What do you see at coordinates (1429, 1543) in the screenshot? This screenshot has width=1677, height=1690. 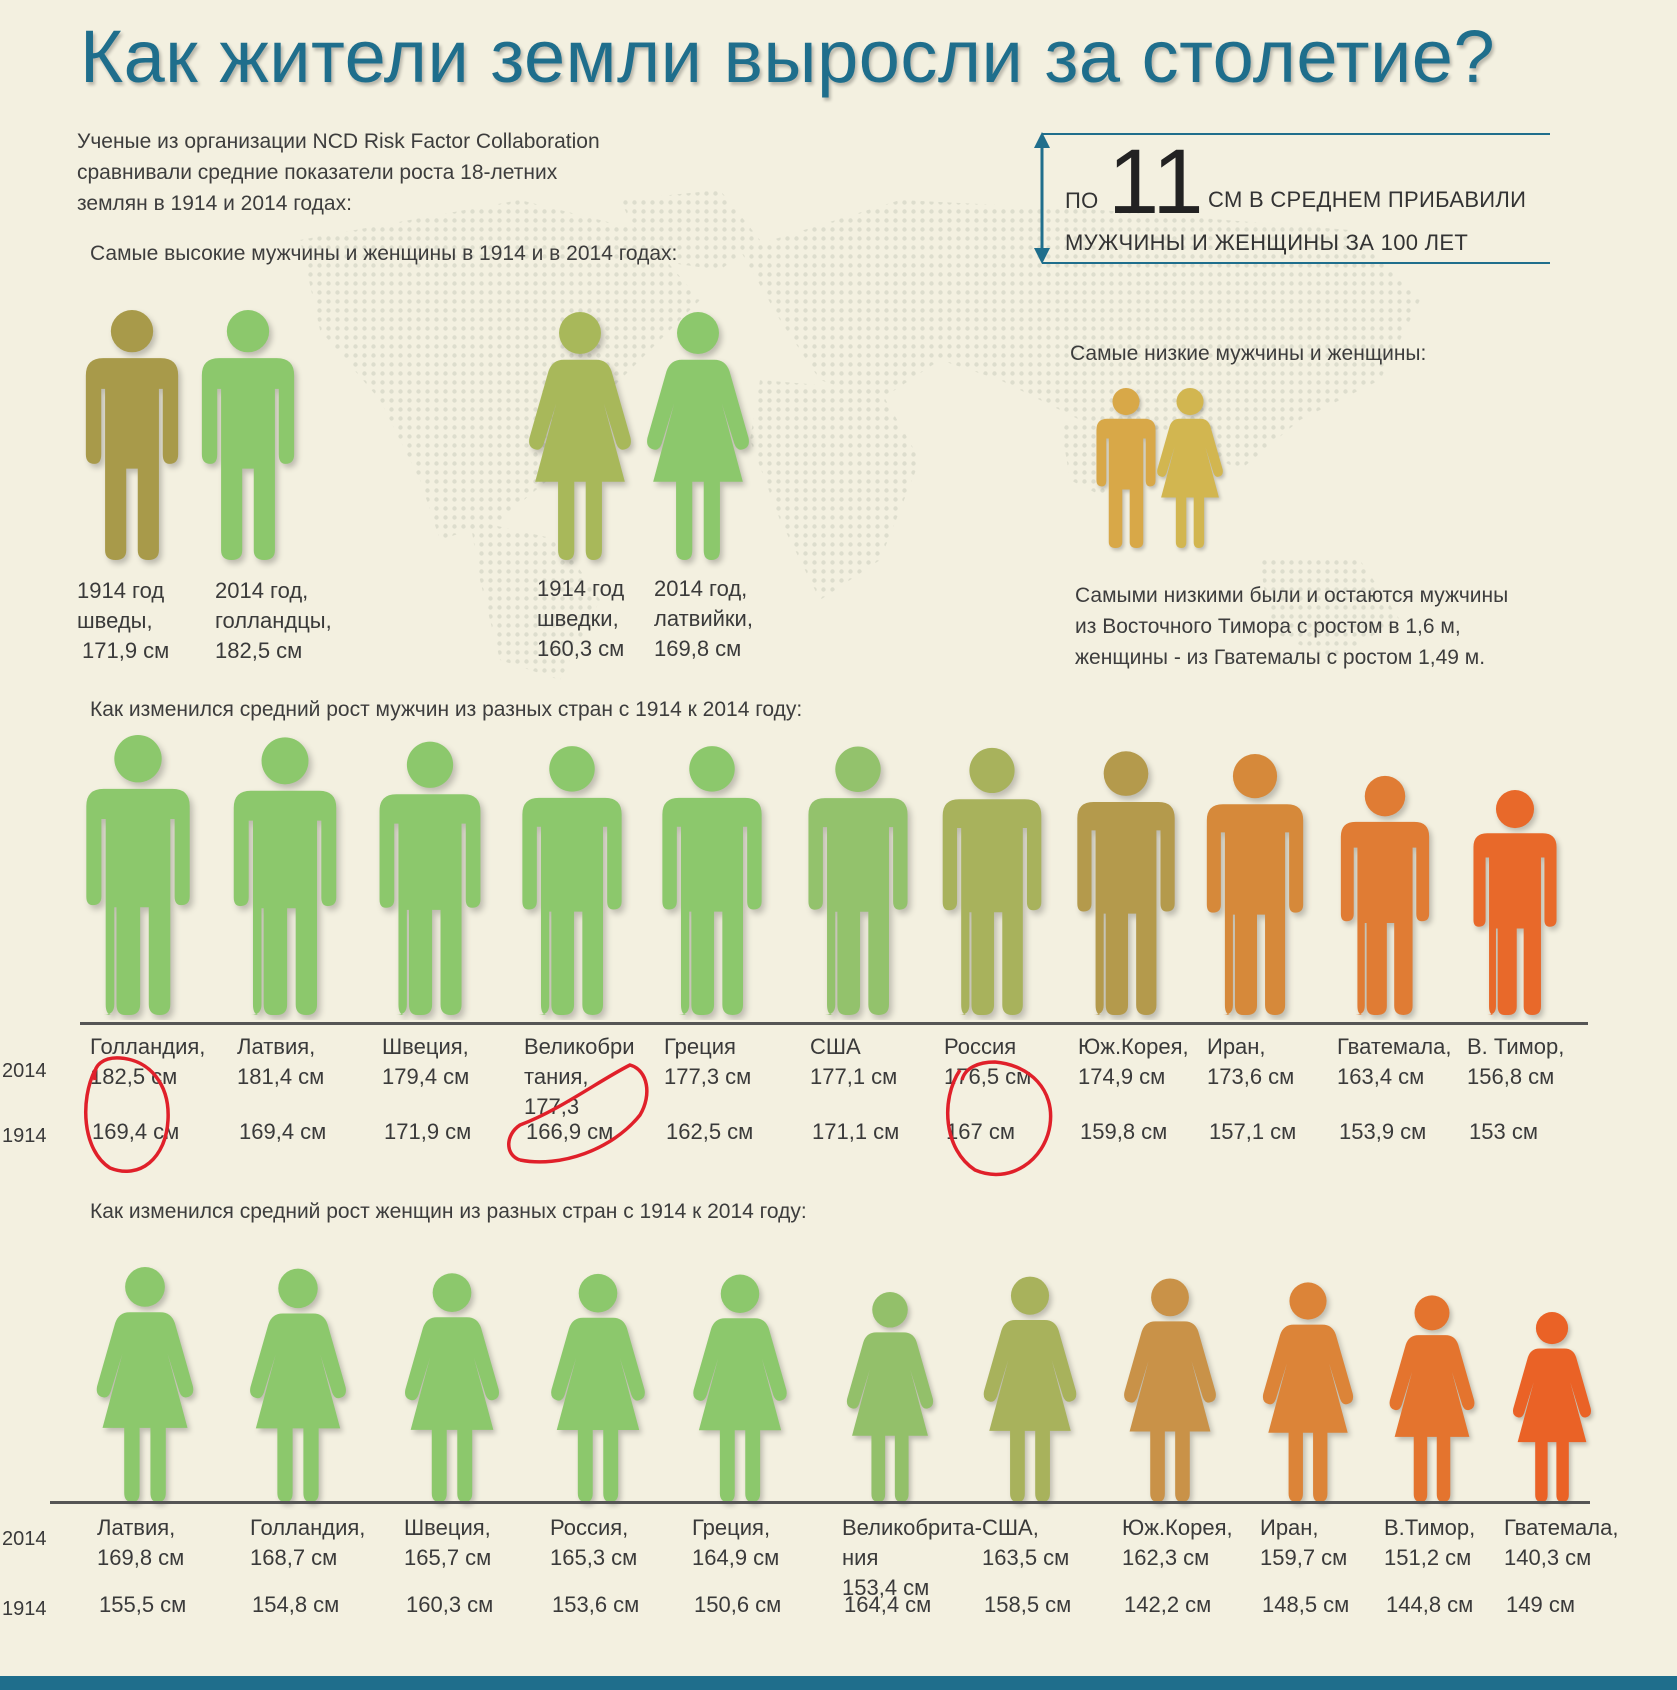 I see `country-label: В.Тимор, 151,2 см` at bounding box center [1429, 1543].